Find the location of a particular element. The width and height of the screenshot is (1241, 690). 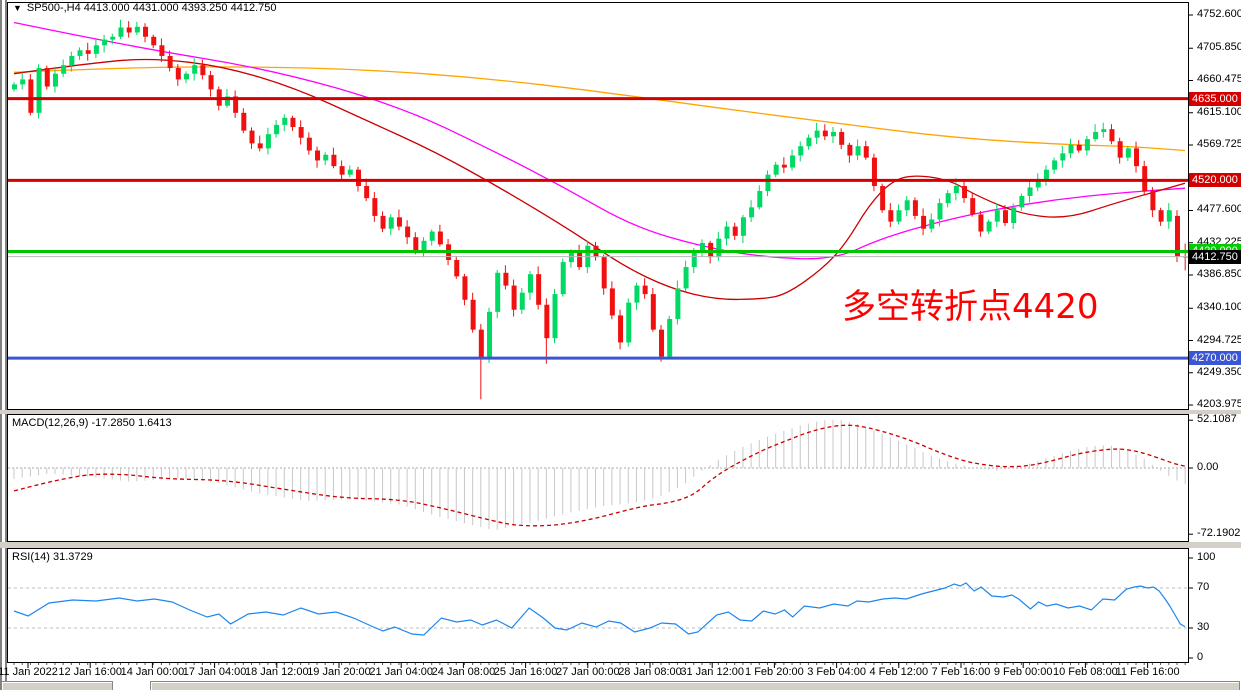

price-badge-4635.000: 4635.000 is located at coordinates (1215, 98).